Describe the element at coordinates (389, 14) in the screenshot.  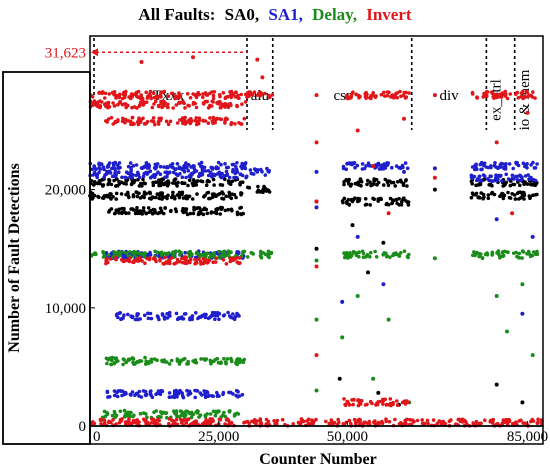
I see `title-entry-invert: Invert` at that location.